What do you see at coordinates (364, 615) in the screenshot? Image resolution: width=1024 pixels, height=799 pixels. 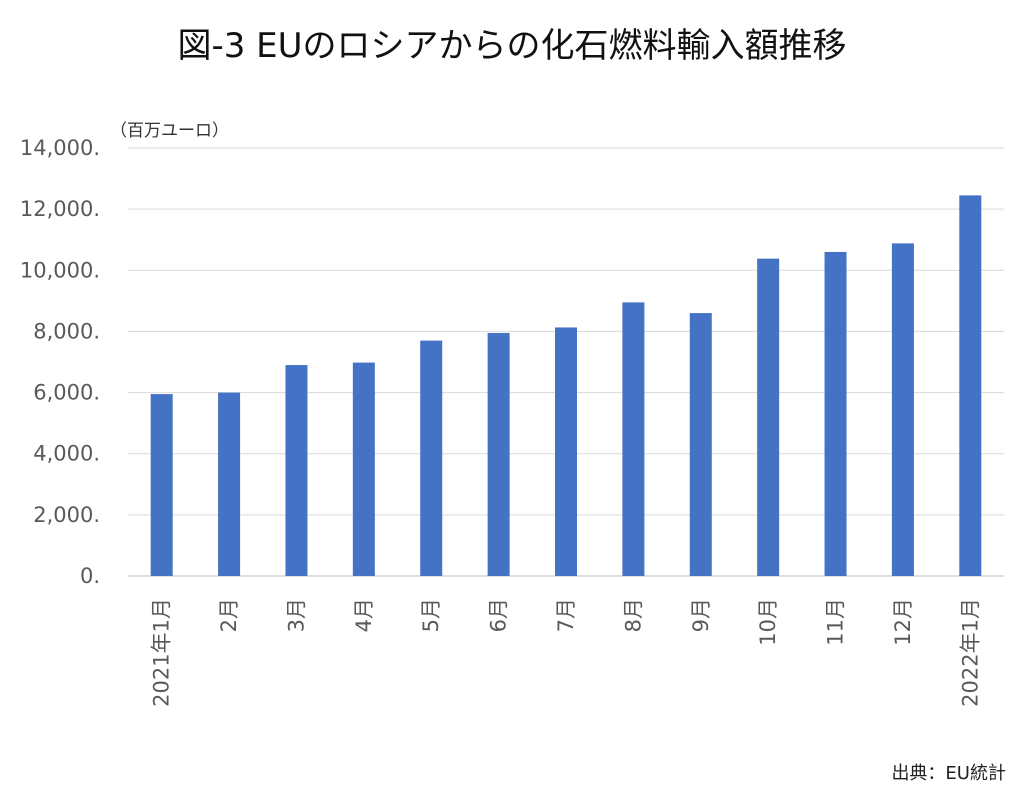 I see `x-tick-label: 4月` at bounding box center [364, 615].